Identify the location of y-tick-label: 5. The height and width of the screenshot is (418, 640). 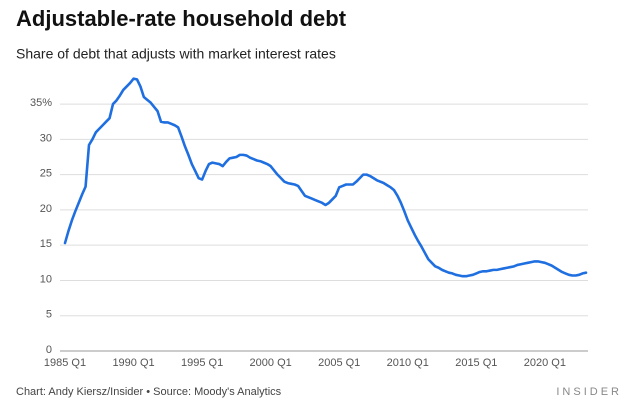
(49, 315).